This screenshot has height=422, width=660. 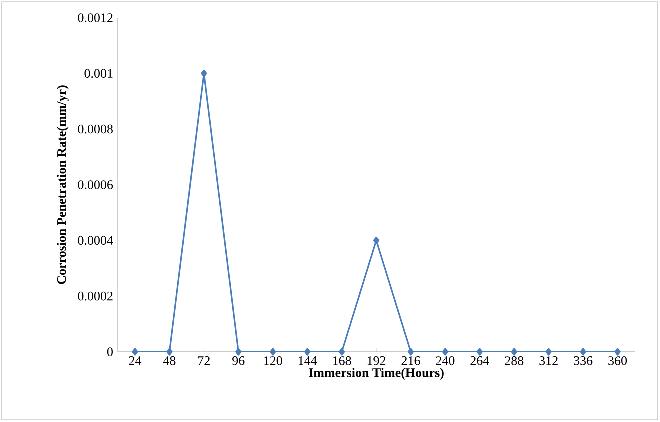 I want to click on y-axis-title: Corrosion Penetration Rate(mm/yr), so click(x=63, y=185).